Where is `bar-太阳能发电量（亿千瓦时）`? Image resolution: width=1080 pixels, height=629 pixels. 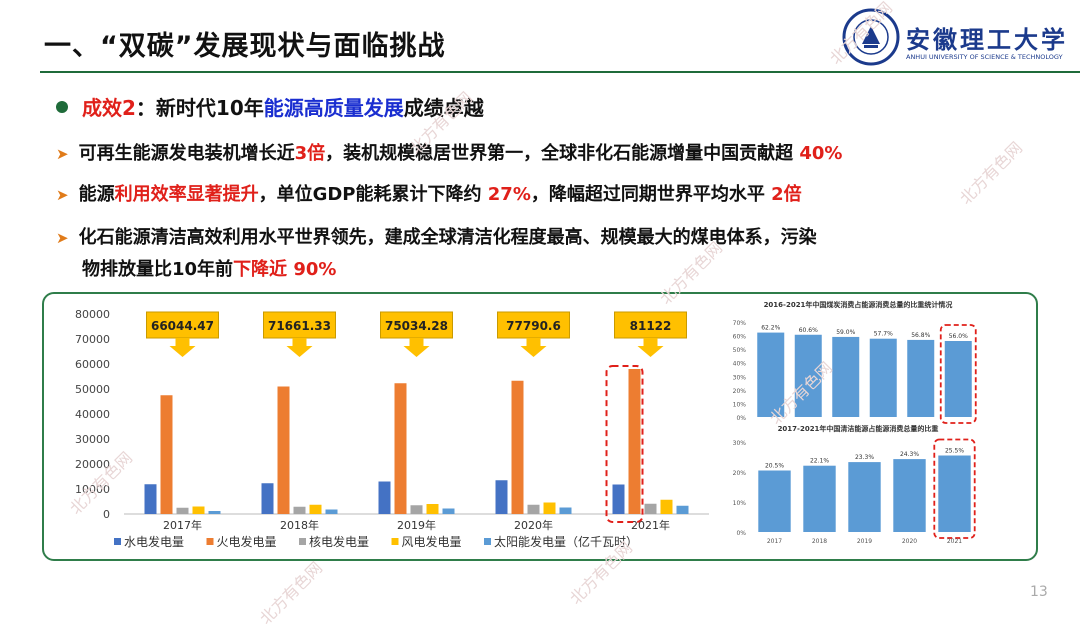
bar-太阳能发电量（亿千瓦时） is located at coordinates (448, 511).